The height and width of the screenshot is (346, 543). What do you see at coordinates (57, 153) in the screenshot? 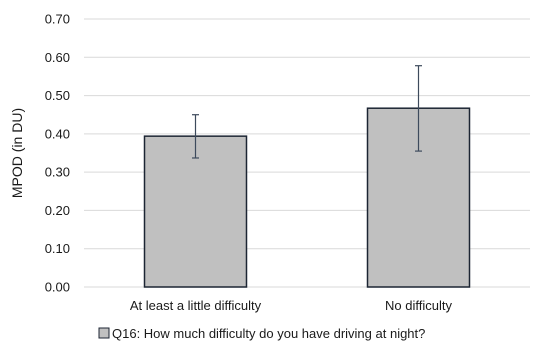
I see `y-axis-ticks: 0.00 0.10 0.20 0.30 0.40 0.50 0.60 0.70` at bounding box center [57, 153].